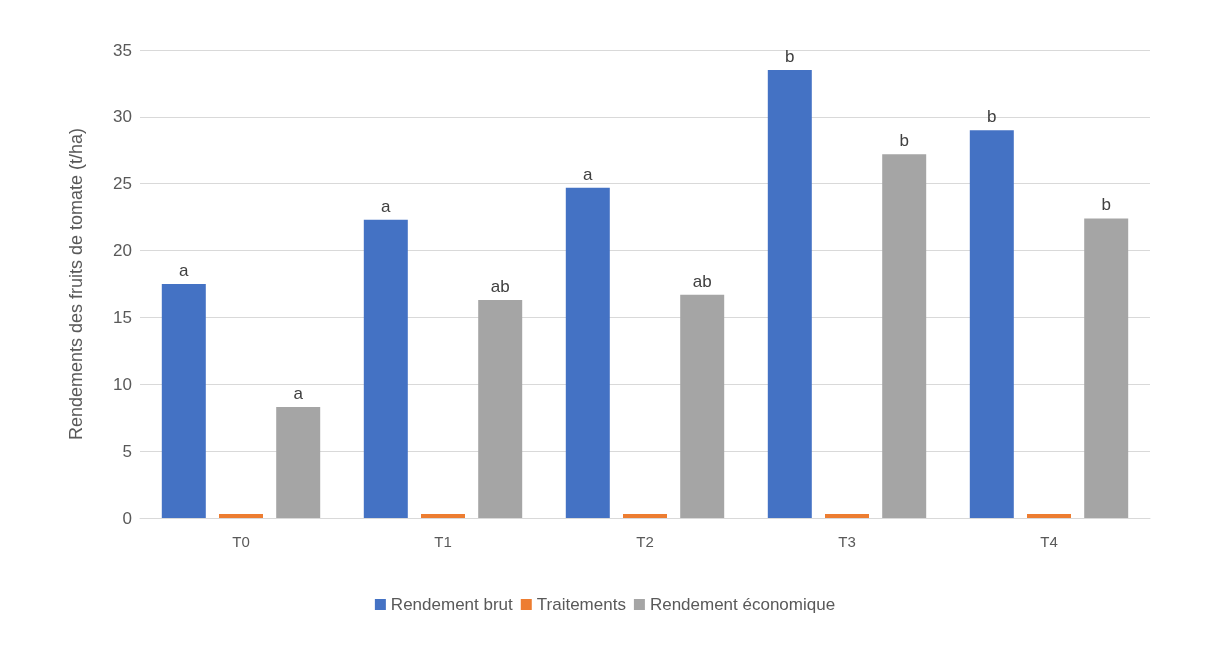 The image size is (1210, 648). Describe the element at coordinates (127, 518) in the screenshot. I see `y-tick-label: 0` at that location.